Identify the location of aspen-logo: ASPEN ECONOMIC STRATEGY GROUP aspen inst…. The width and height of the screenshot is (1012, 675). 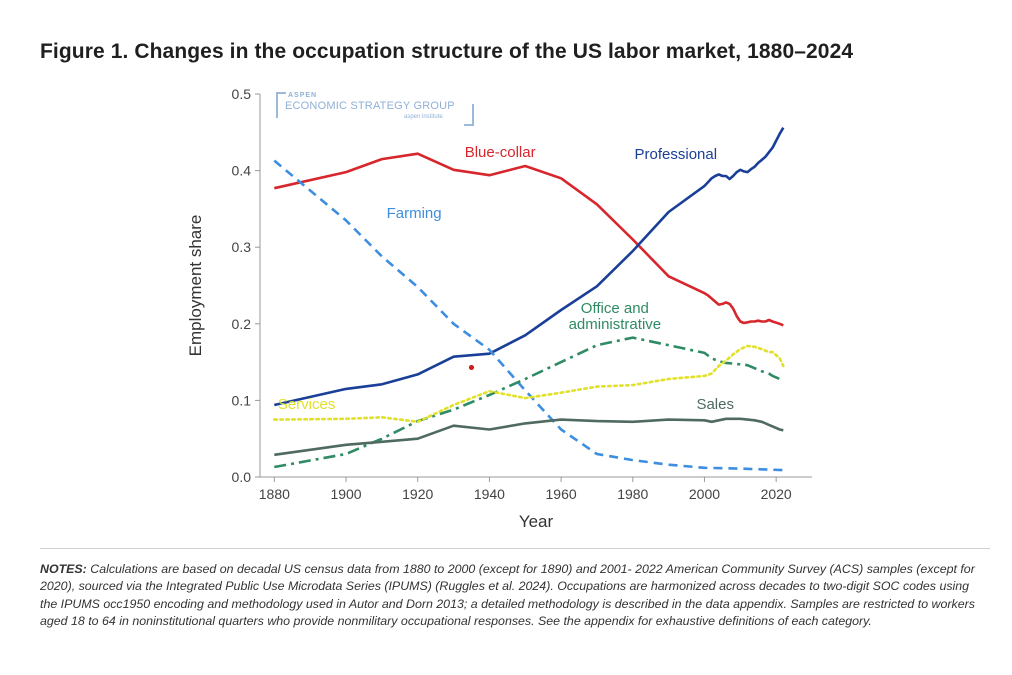
(376, 109).